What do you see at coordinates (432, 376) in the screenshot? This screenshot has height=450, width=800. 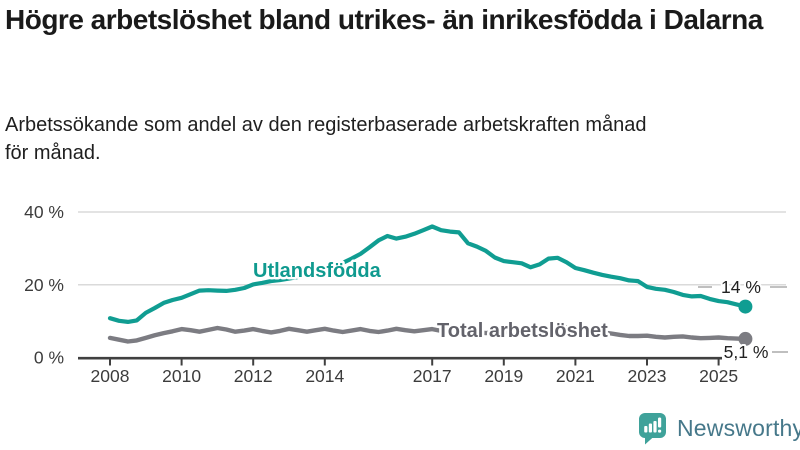 I see `x-tick-label: 2017` at bounding box center [432, 376].